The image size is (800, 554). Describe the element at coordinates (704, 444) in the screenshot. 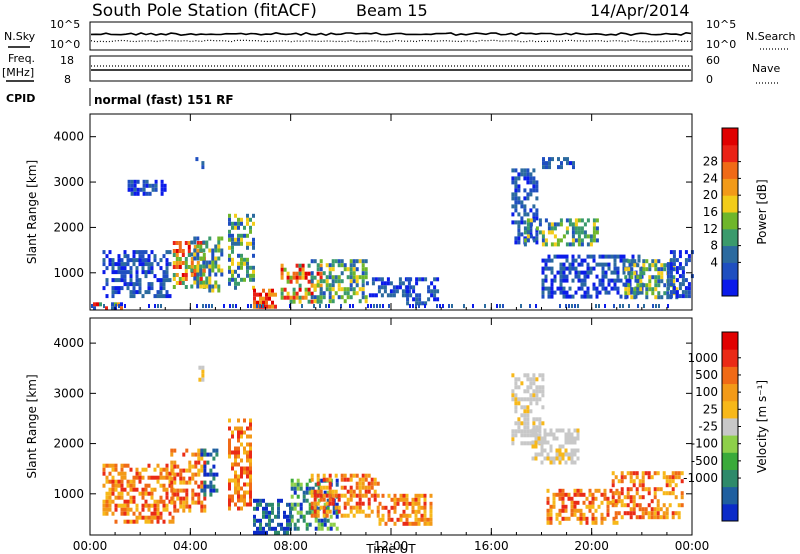

I see `velocity-colorbar-tick-label: -100` at that location.